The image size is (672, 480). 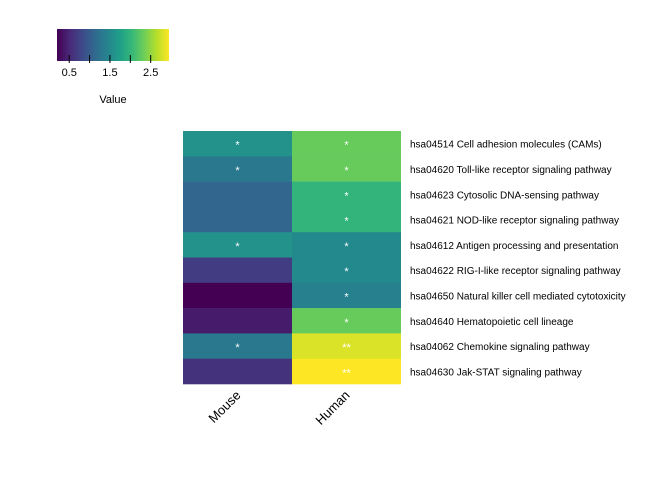 I want to click on legend-tick-label: 2.5, so click(x=150, y=73).